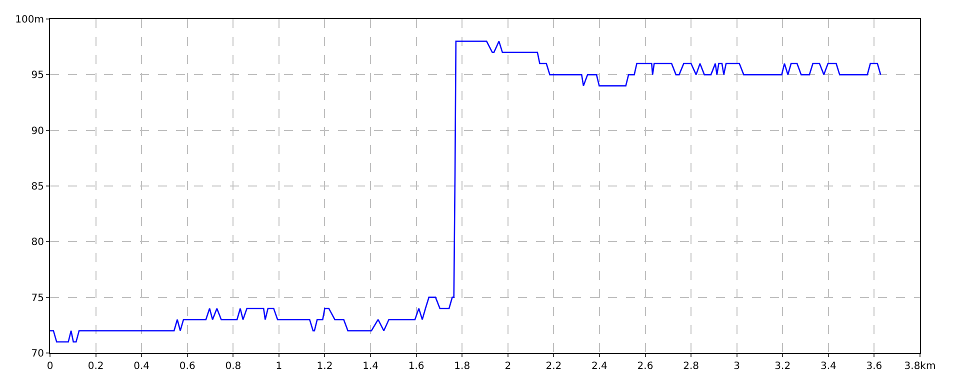 The width and height of the screenshot is (960, 384). Describe the element at coordinates (691, 366) in the screenshot. I see `x-tick-label: 2.8` at that location.